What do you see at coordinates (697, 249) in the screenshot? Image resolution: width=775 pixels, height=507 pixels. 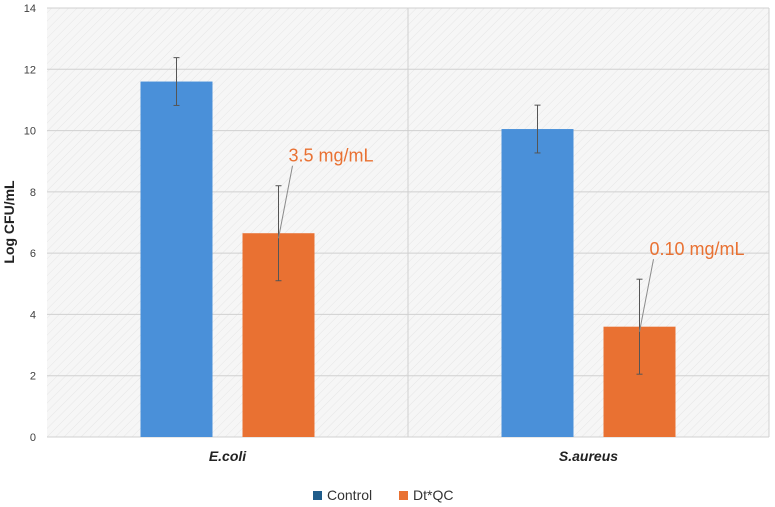 I see `annotation-label: 0.10 mg/mL` at bounding box center [697, 249].